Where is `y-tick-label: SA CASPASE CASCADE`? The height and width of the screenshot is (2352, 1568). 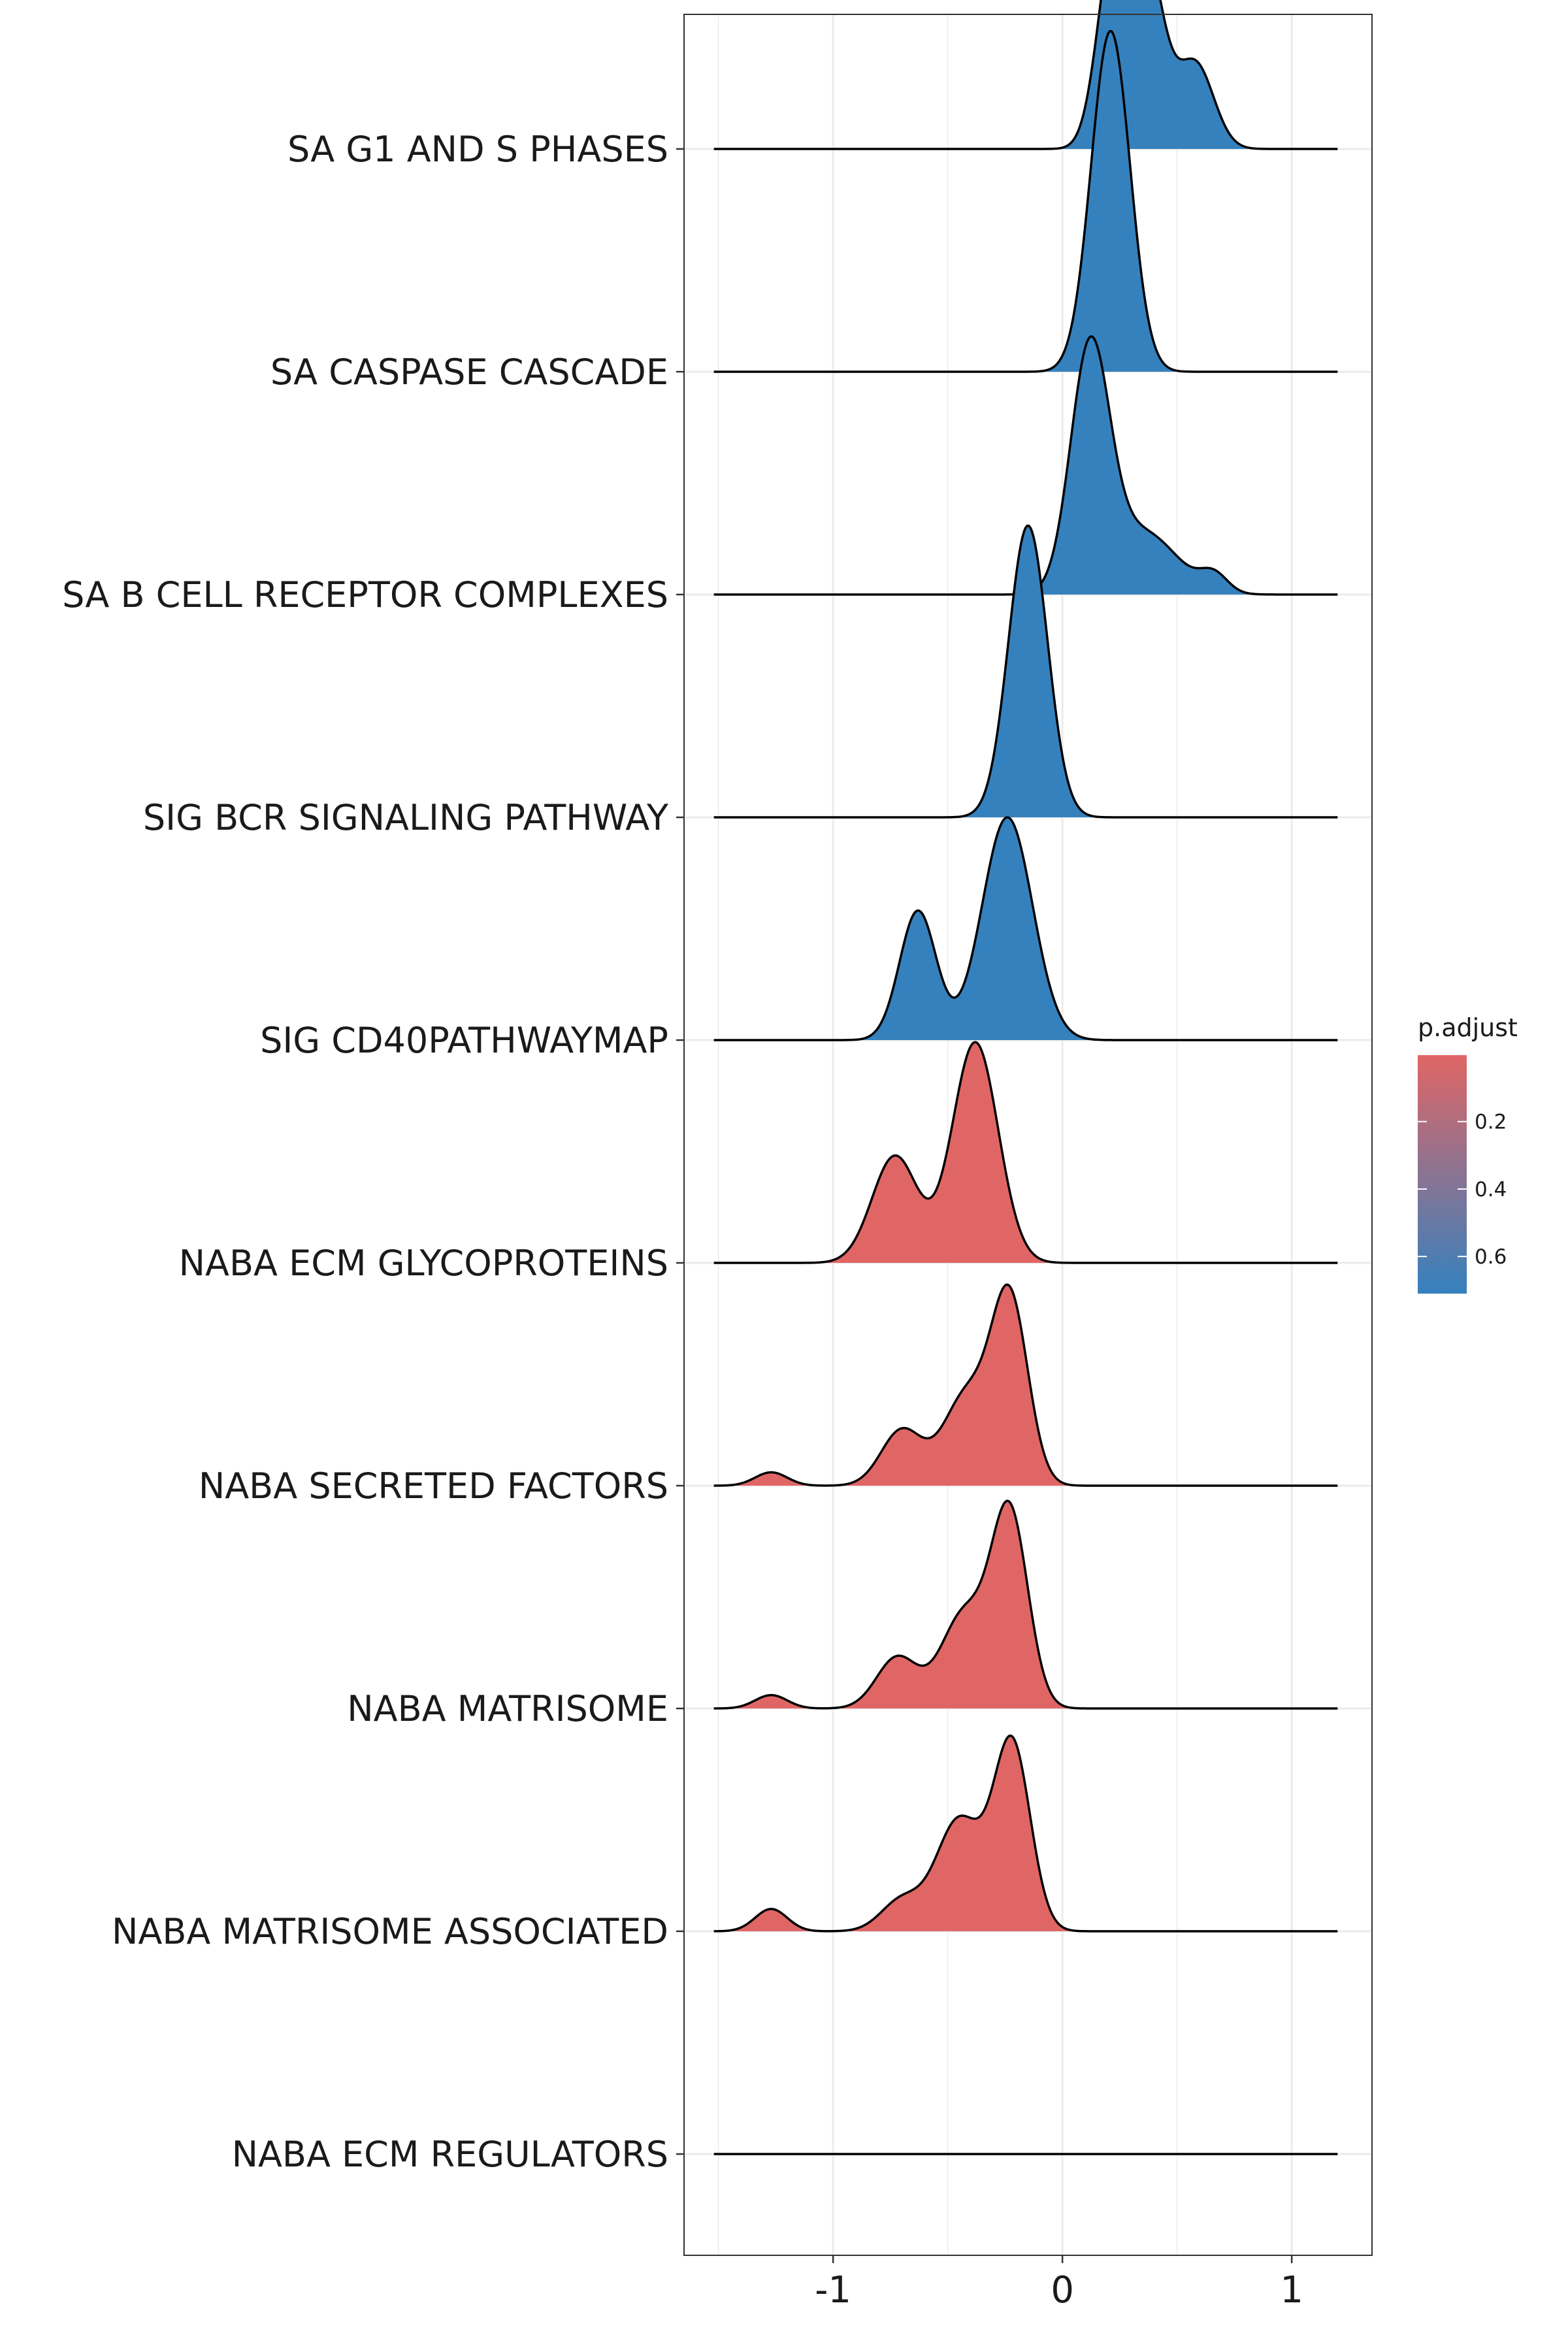 y-tick-label: SA CASPASE CASCADE is located at coordinates (469, 372).